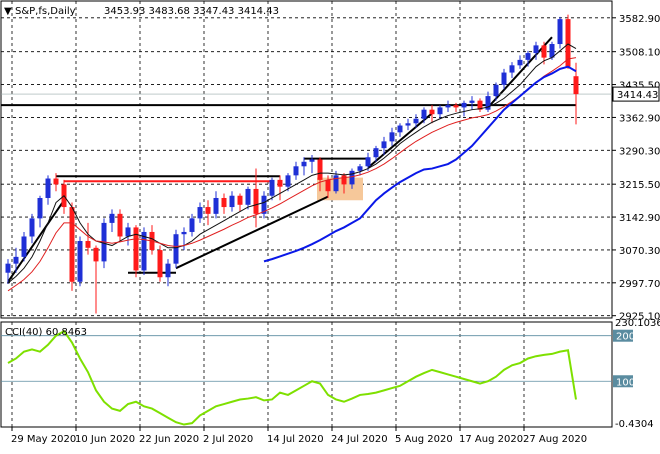 Image resolution: width=660 pixels, height=454 pixels. I want to click on last-price-box, so click(636, 94).